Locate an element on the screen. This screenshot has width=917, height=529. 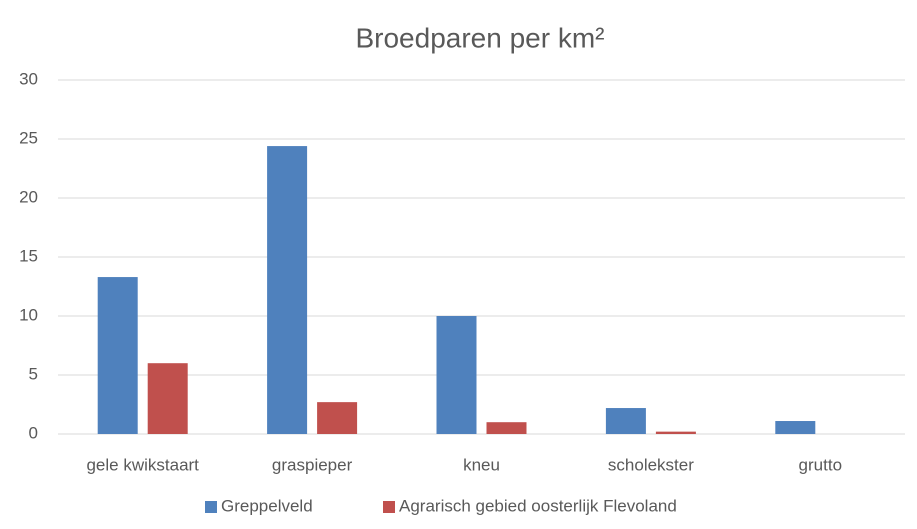
y-tick-label: 5 is located at coordinates (33, 373).